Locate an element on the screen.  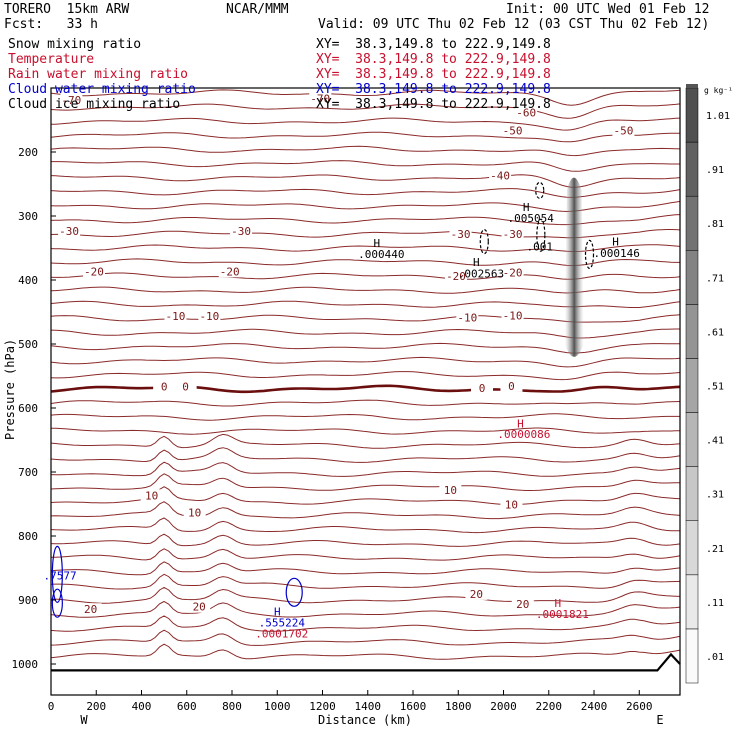
field-snow-xy: XY= 38.3,149.8 to 222.9,149.8 is located at coordinates (433, 44).